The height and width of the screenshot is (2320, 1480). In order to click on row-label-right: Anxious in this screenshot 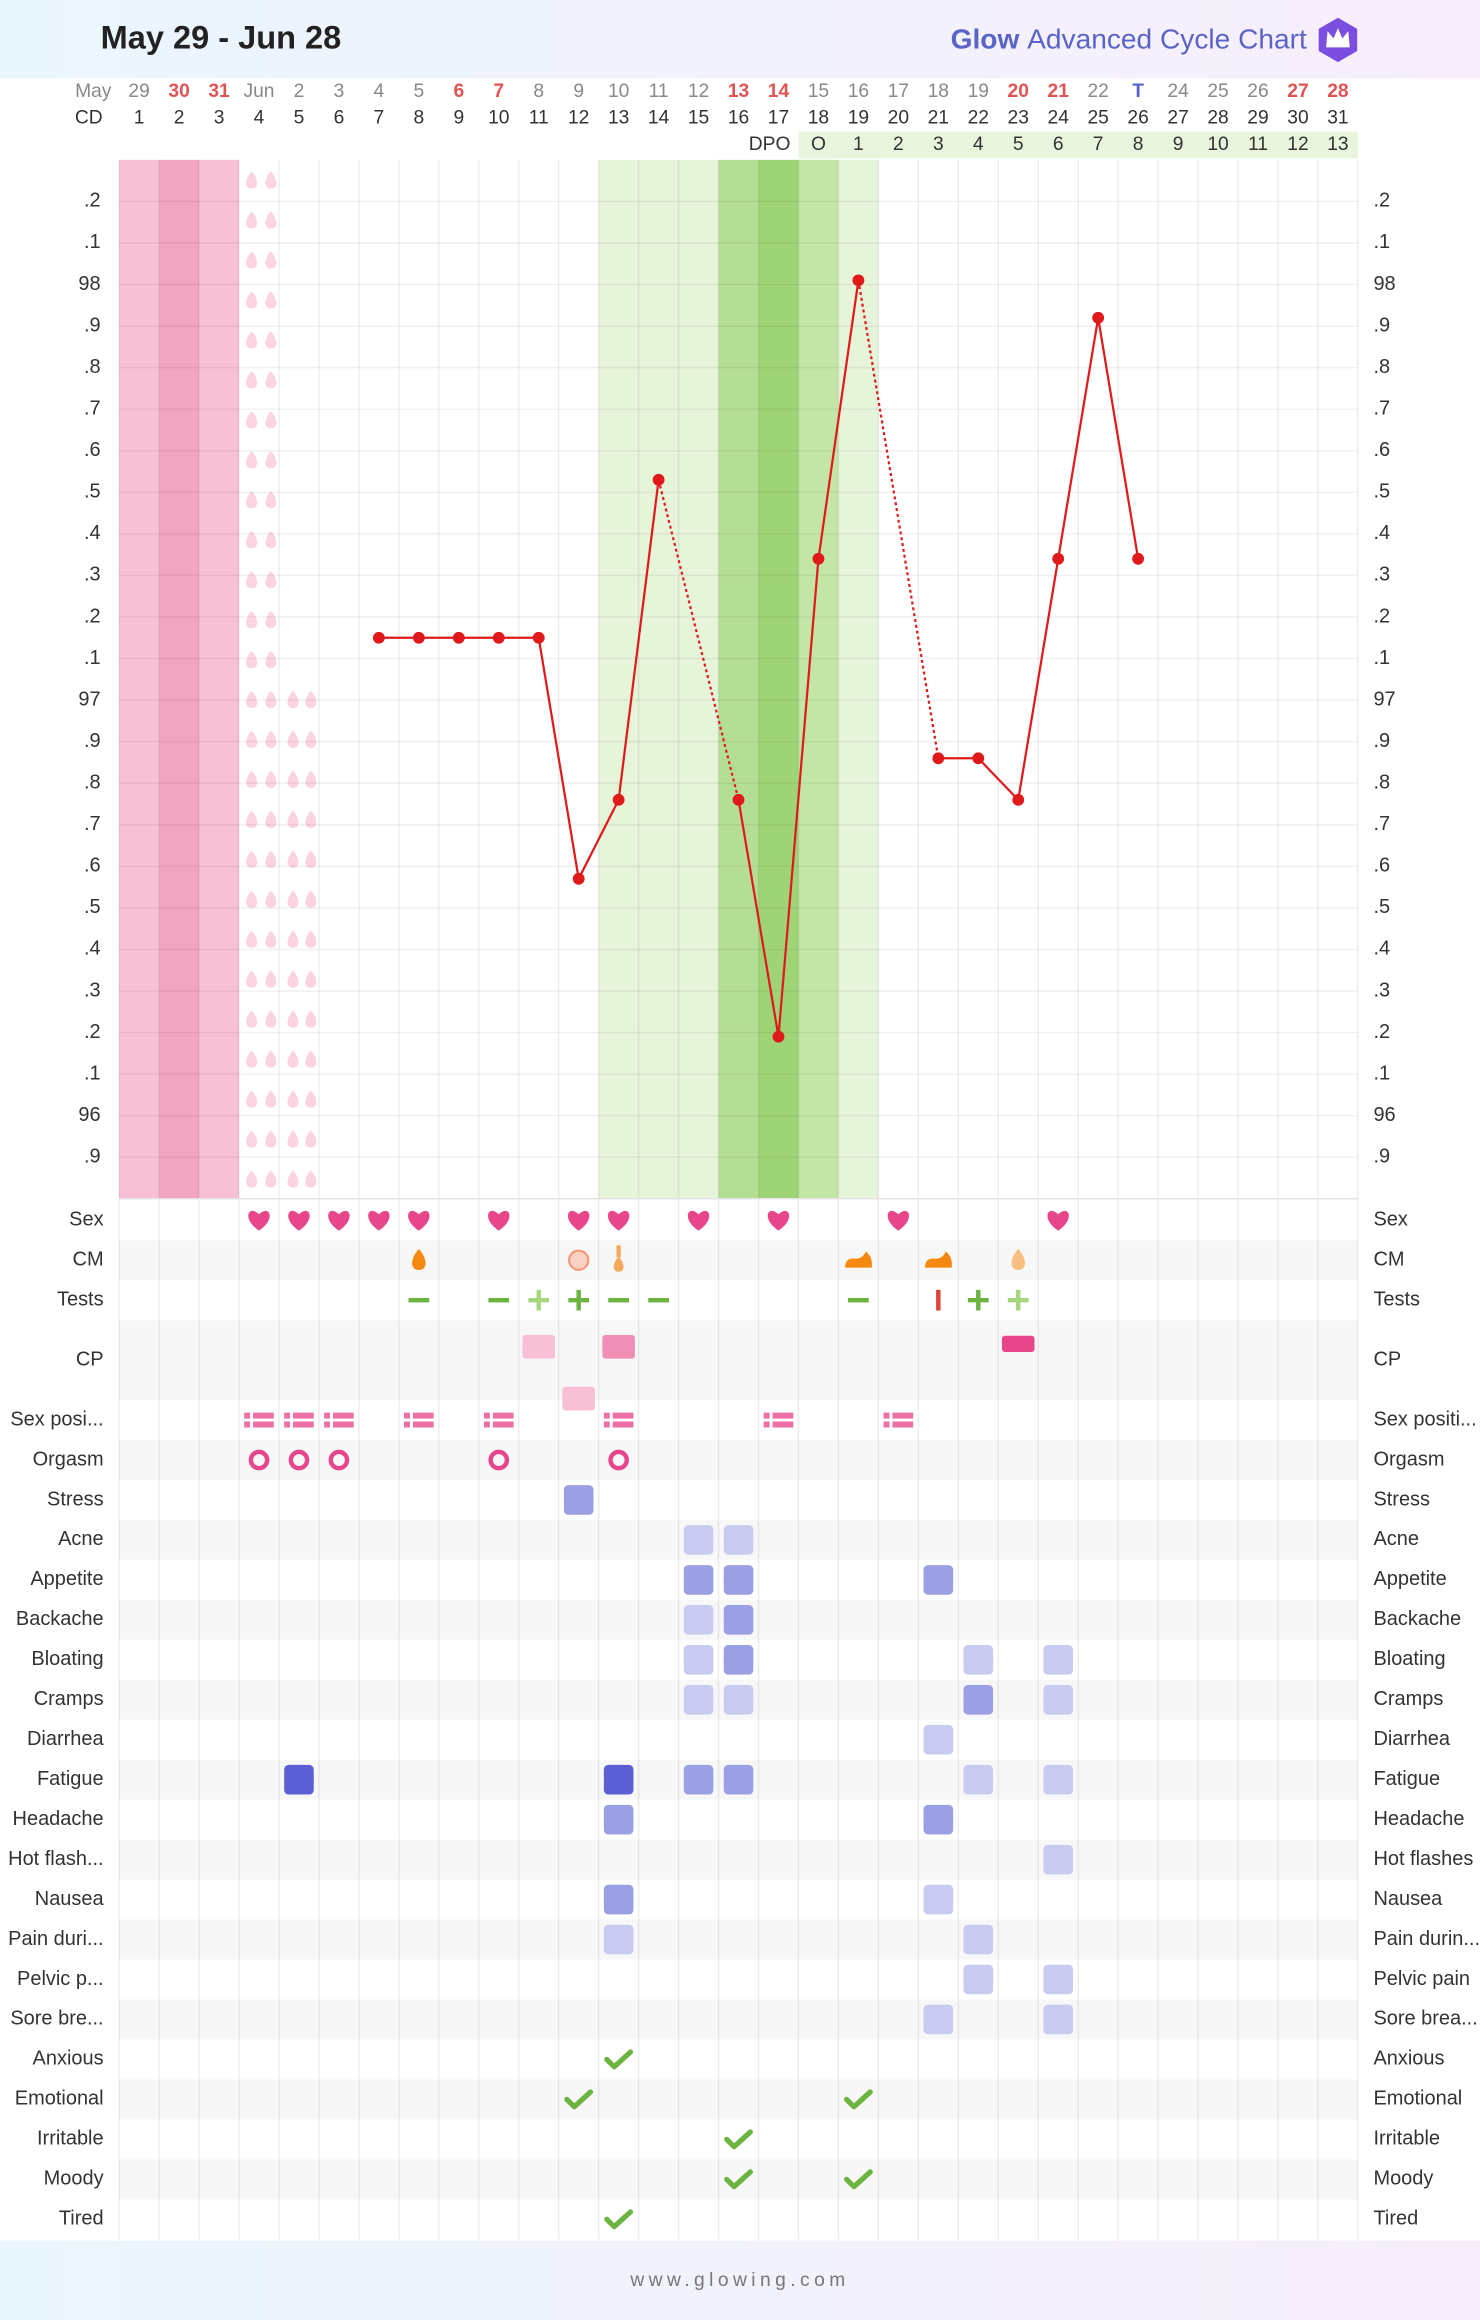, I will do `click(1408, 2059)`.